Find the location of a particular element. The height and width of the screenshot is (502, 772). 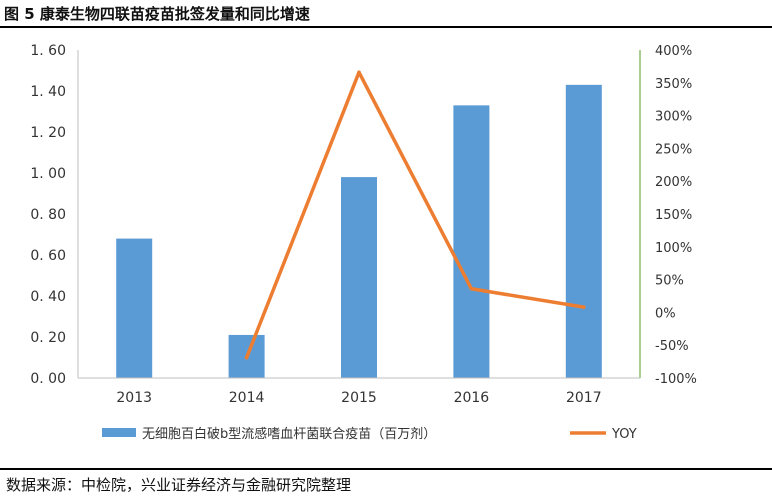

x-tick-label: 2016 is located at coordinates (472, 398).